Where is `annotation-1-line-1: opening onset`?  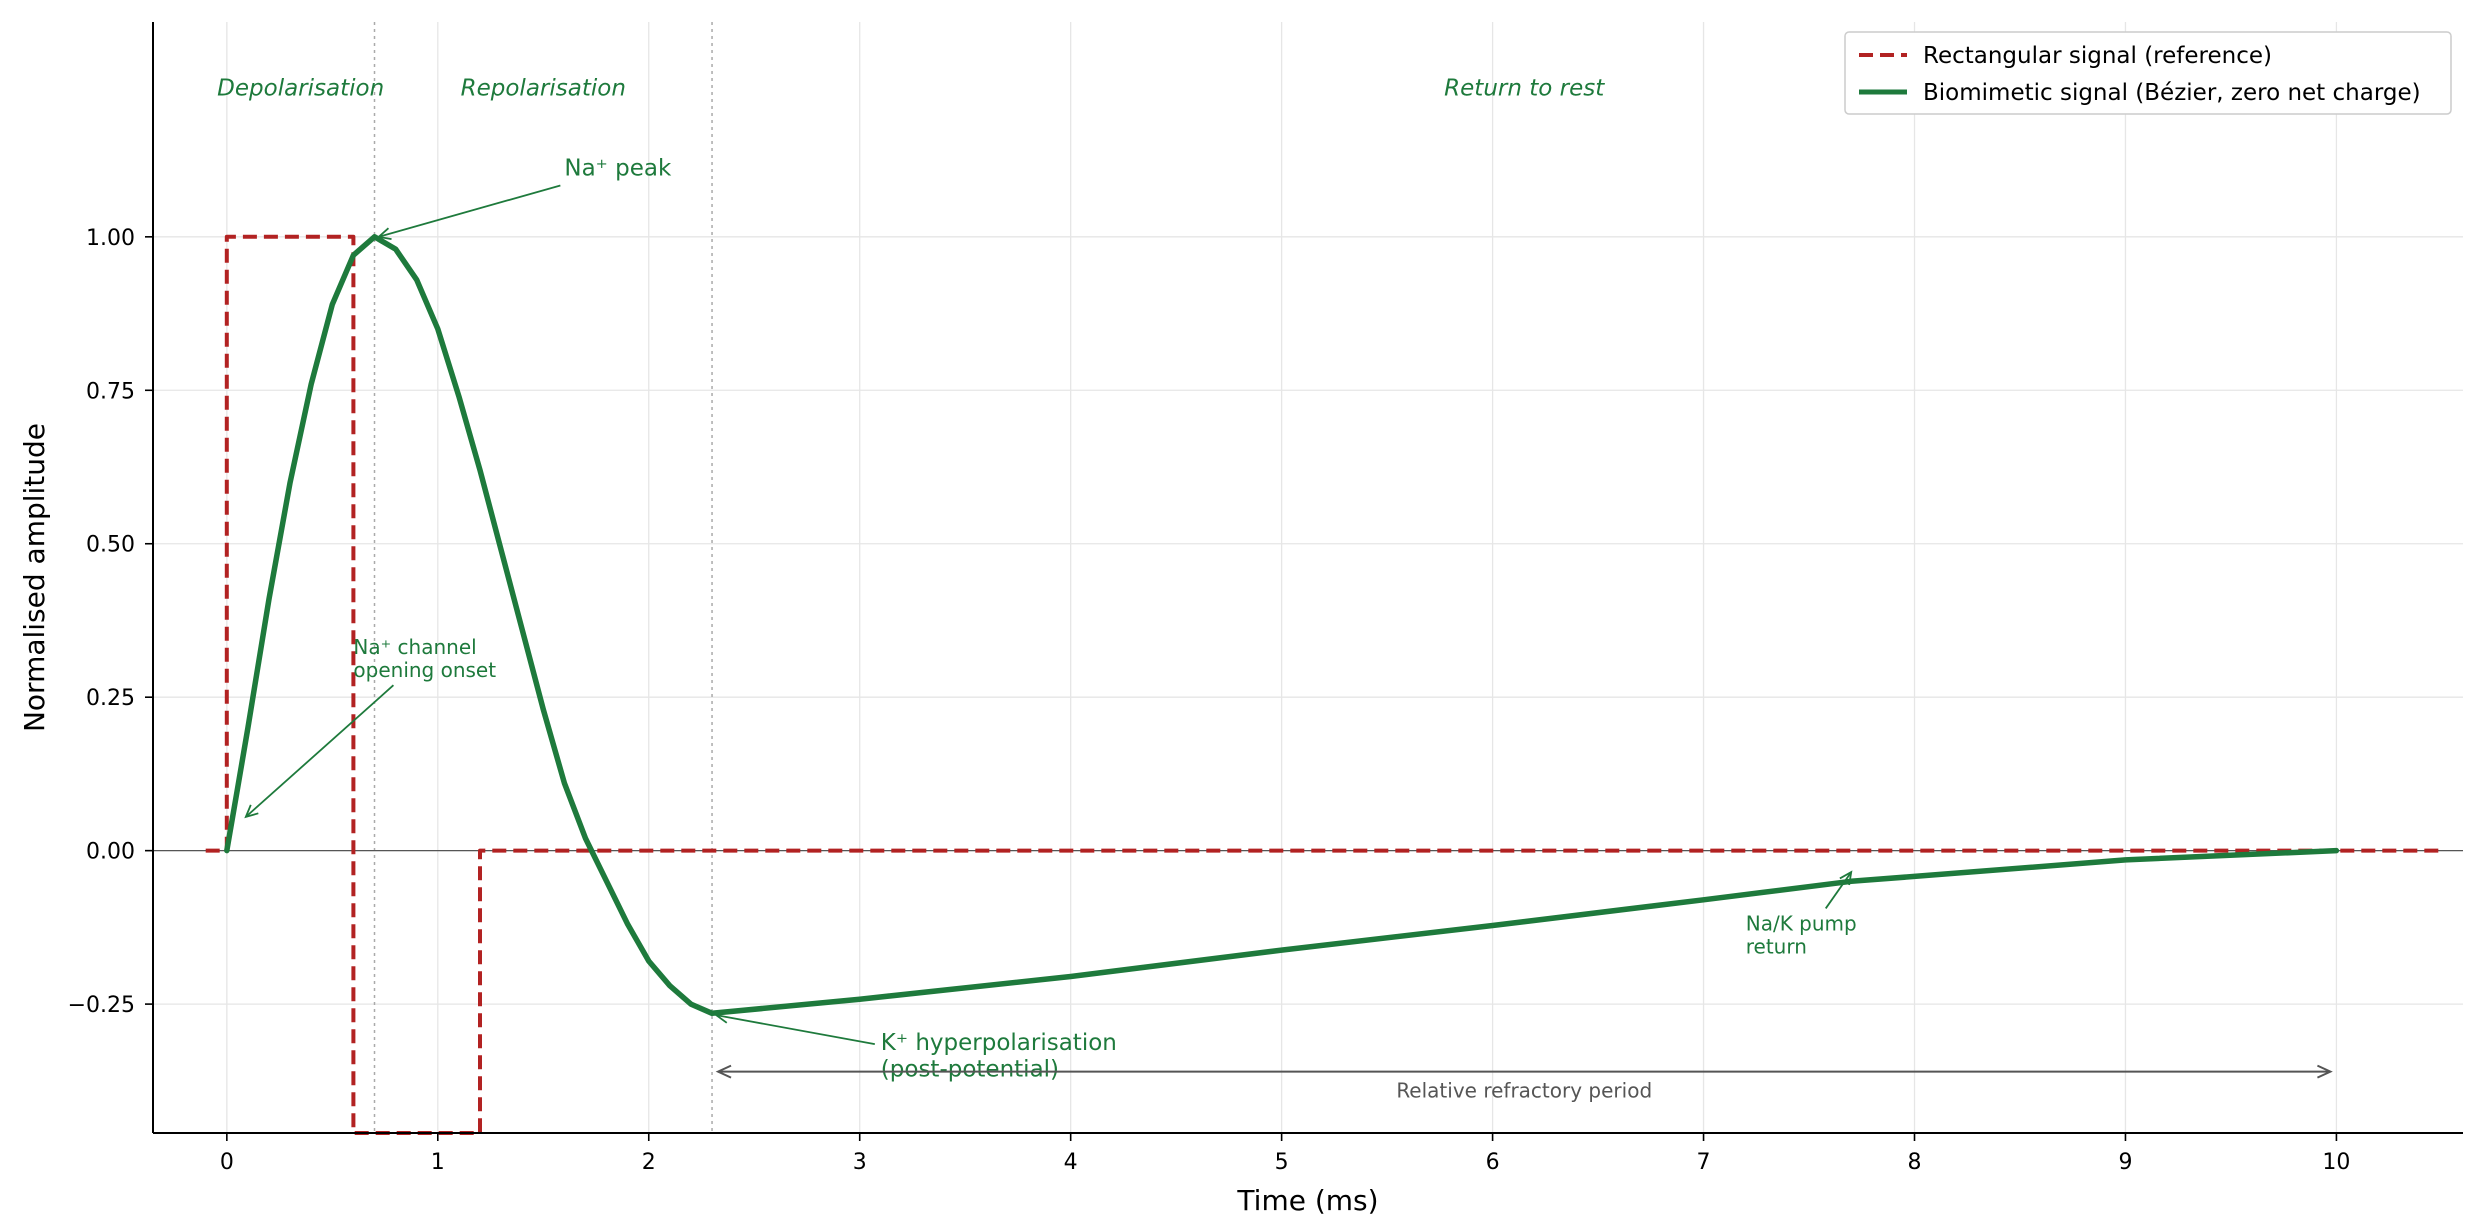 annotation-1-line-1: opening onset is located at coordinates (424, 670).